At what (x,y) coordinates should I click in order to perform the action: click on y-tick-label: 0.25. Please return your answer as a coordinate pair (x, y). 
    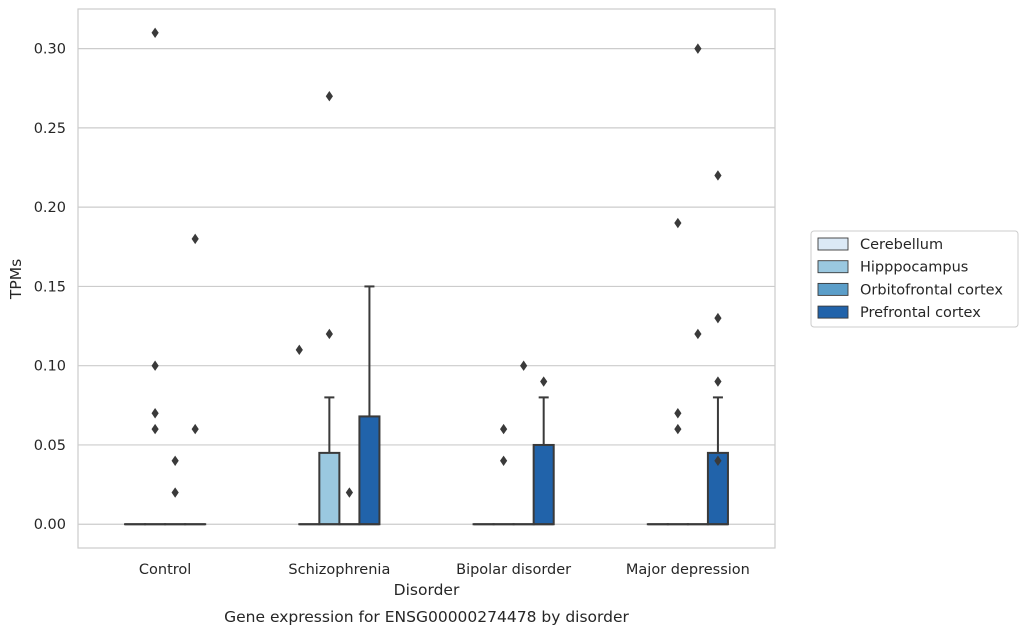
    Looking at the image, I should click on (50, 129).